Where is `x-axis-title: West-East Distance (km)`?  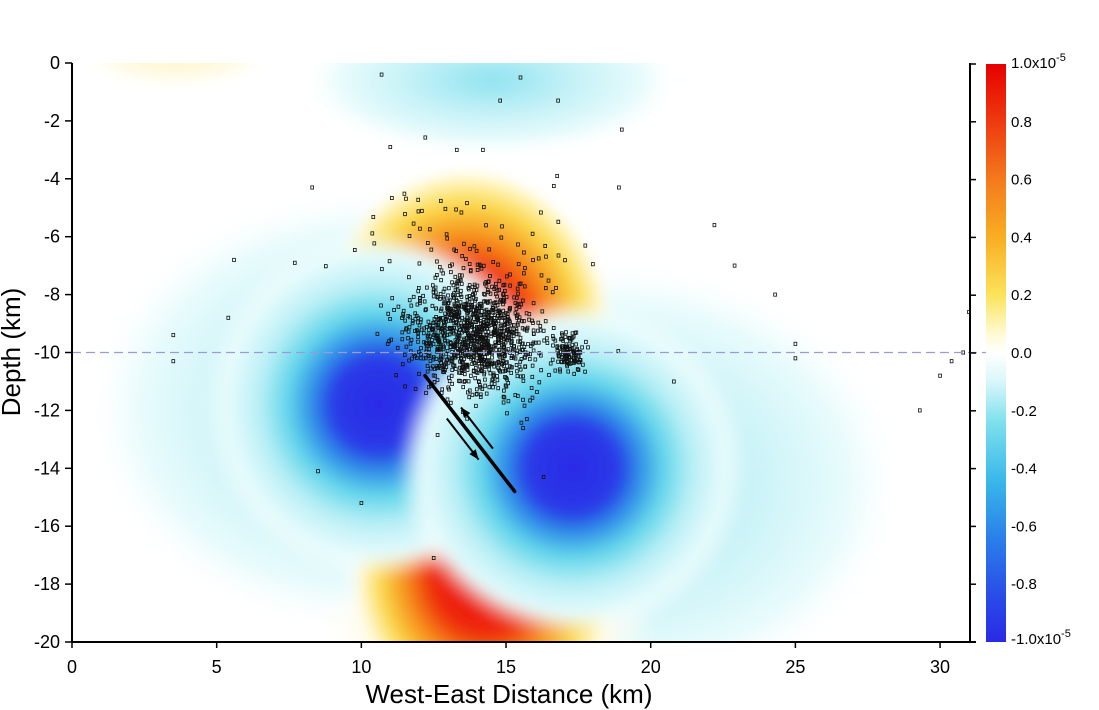 x-axis-title: West-East Distance (km) is located at coordinates (508, 694).